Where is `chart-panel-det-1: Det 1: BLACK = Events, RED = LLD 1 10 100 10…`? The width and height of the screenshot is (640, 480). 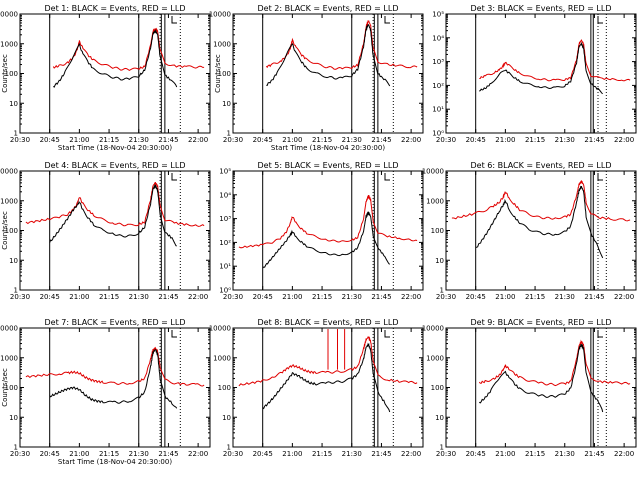
chart-panel-det-1: Det 1: BLACK = Events, RED = LLD 1 10 100 10… is located at coordinates (105, 78).